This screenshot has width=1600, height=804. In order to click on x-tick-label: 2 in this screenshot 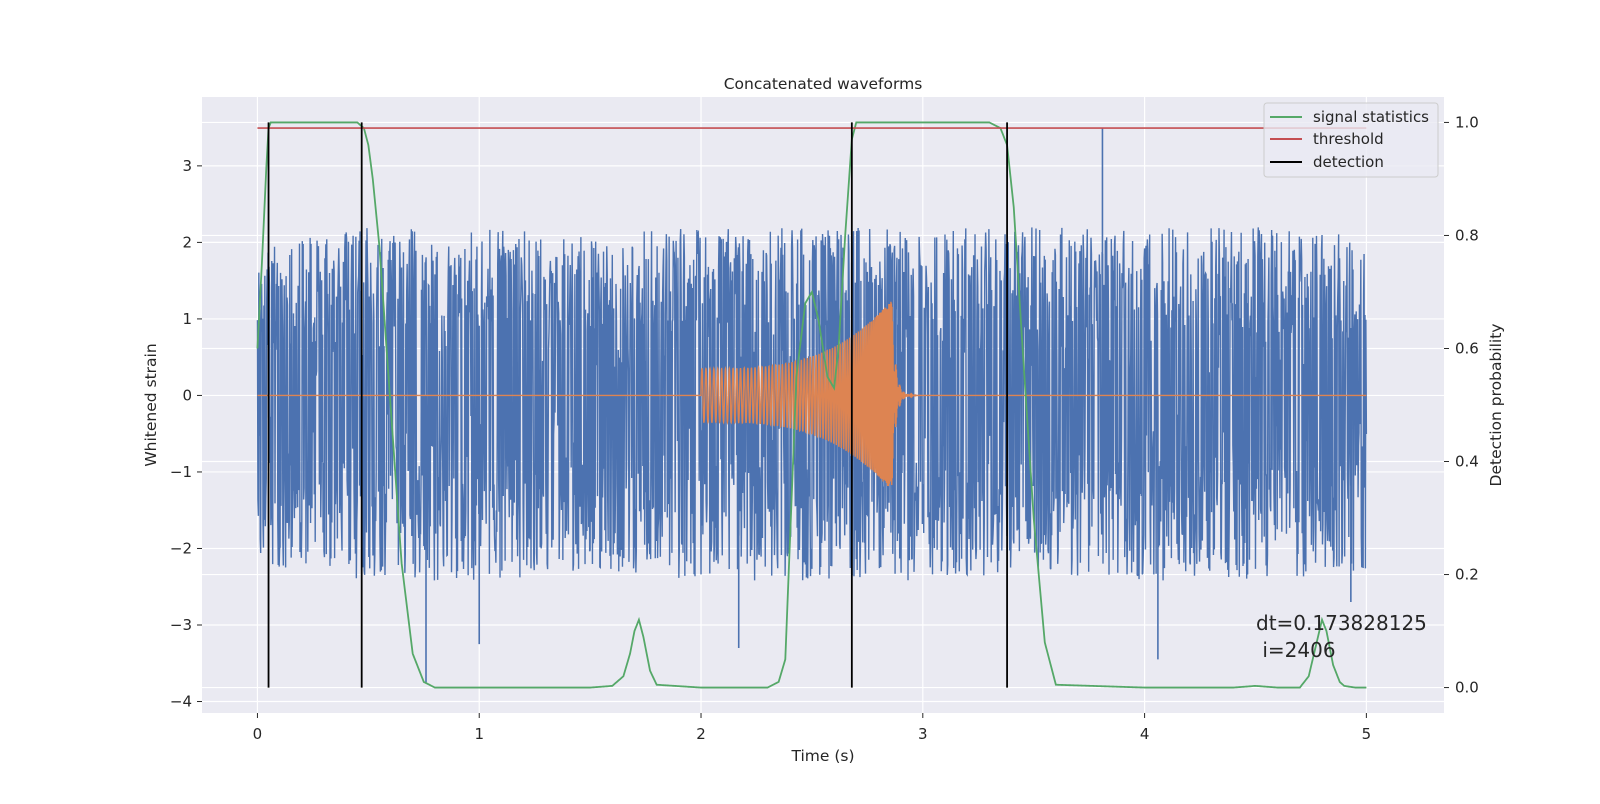, I will do `click(701, 734)`.